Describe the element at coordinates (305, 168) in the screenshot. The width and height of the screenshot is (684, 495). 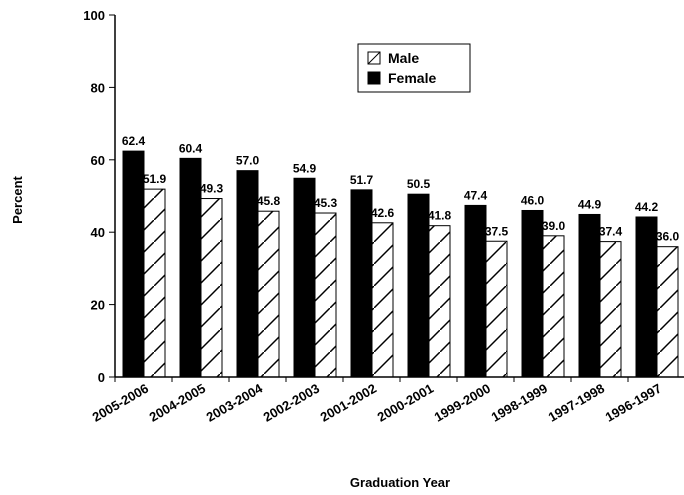
I see `data-label: 54.9` at that location.